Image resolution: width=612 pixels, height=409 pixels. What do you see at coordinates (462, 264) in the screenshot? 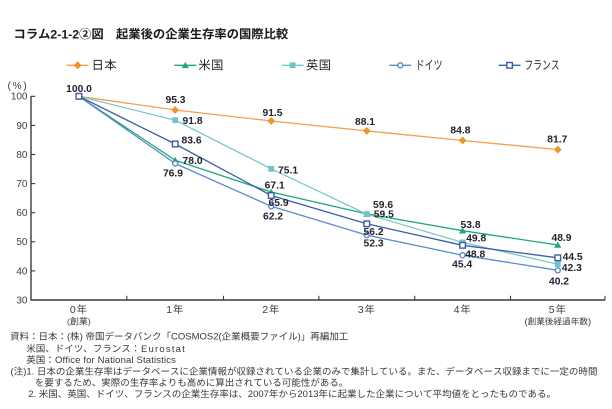
I see `svg-text: 45.4` at bounding box center [462, 264].